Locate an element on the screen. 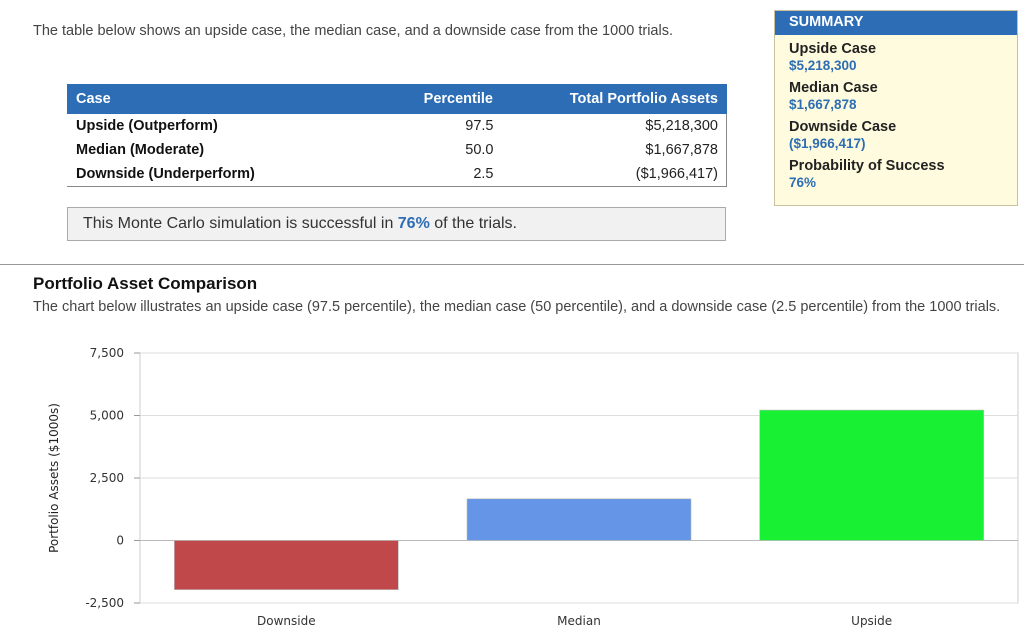 The width and height of the screenshot is (1024, 638). summary-value: 76% is located at coordinates (803, 182).